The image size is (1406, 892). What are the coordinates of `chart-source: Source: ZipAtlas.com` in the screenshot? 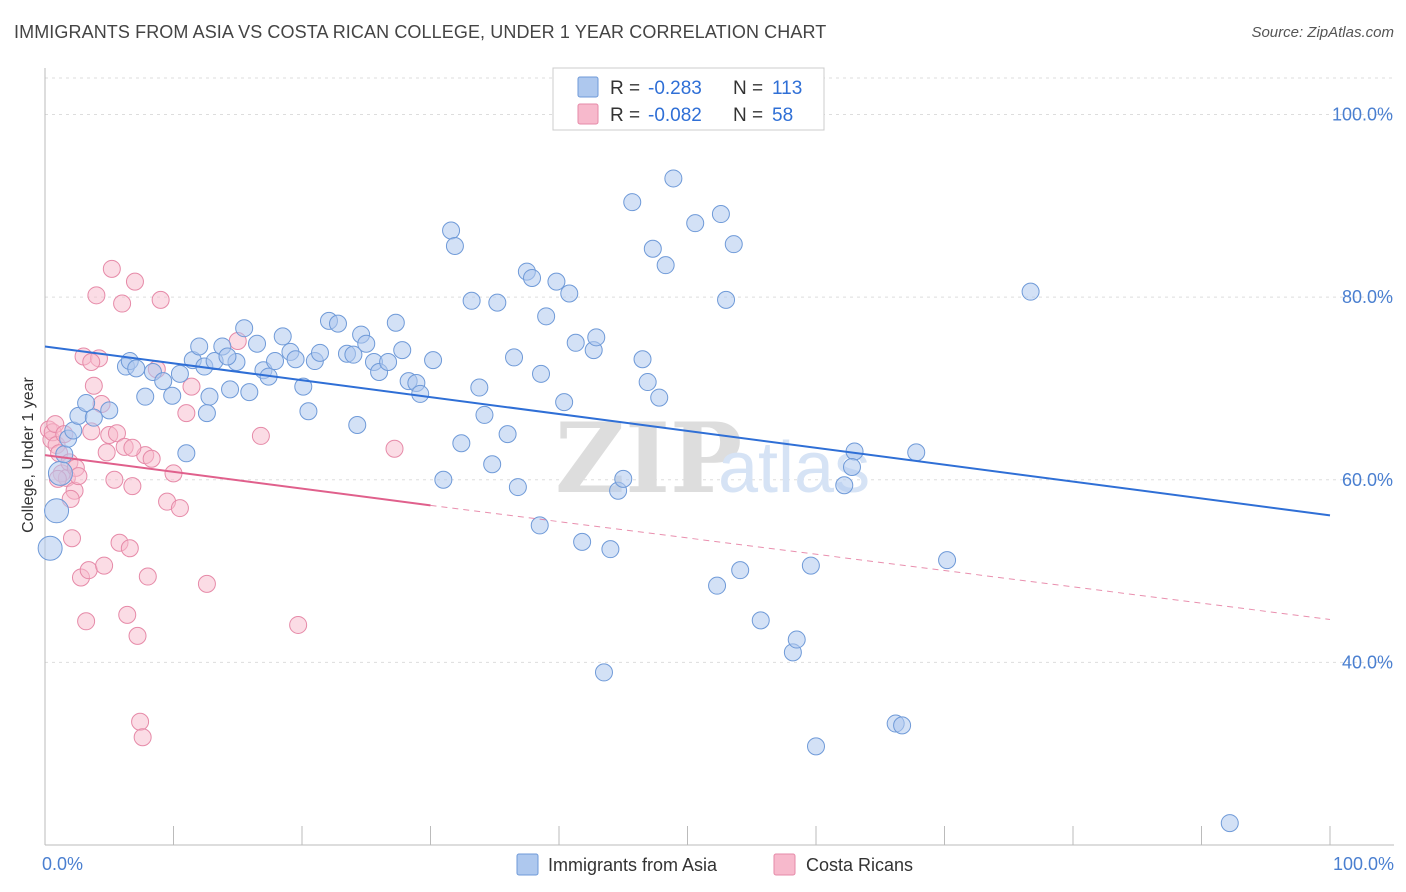 It's located at (1322, 32).